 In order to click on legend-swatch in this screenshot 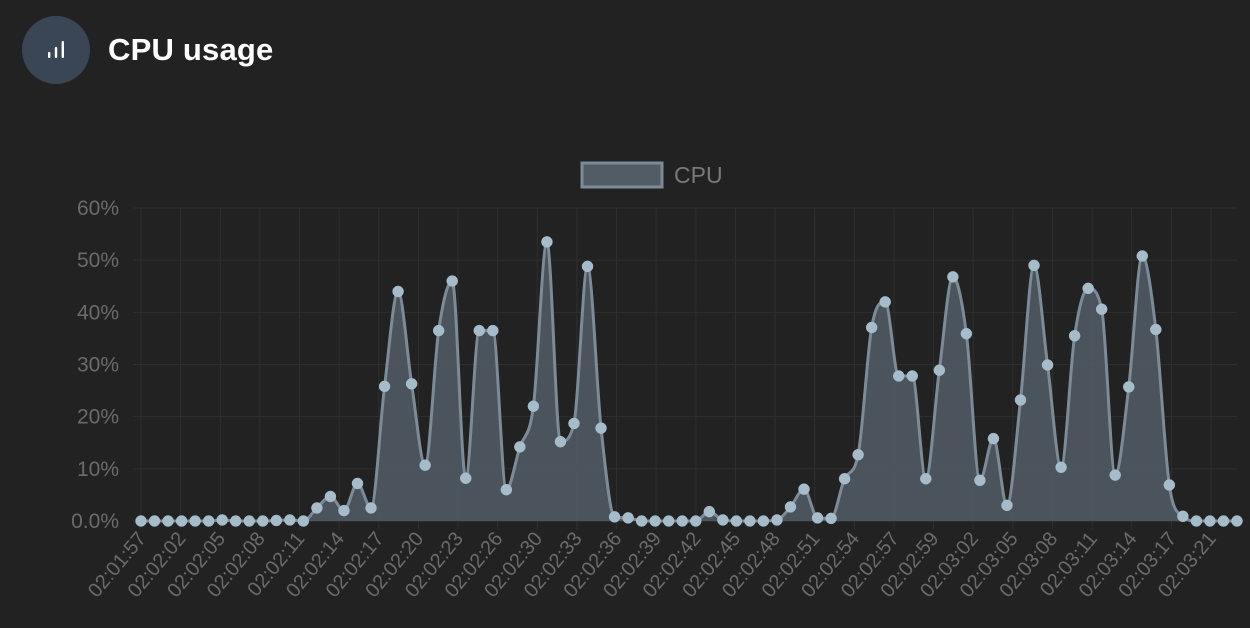, I will do `click(622, 175)`.